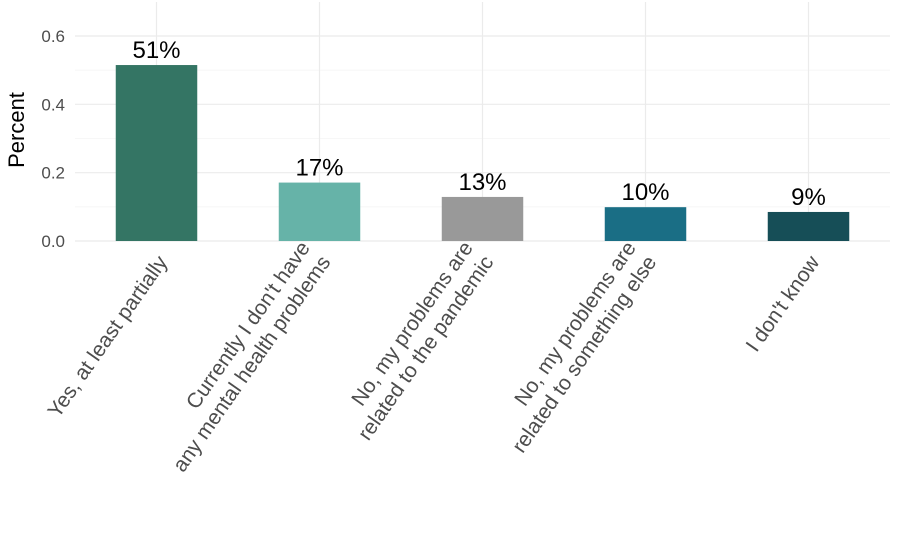 Image resolution: width=898 pixels, height=543 pixels. I want to click on x-tick-label-line: I don't know, so click(783, 303).